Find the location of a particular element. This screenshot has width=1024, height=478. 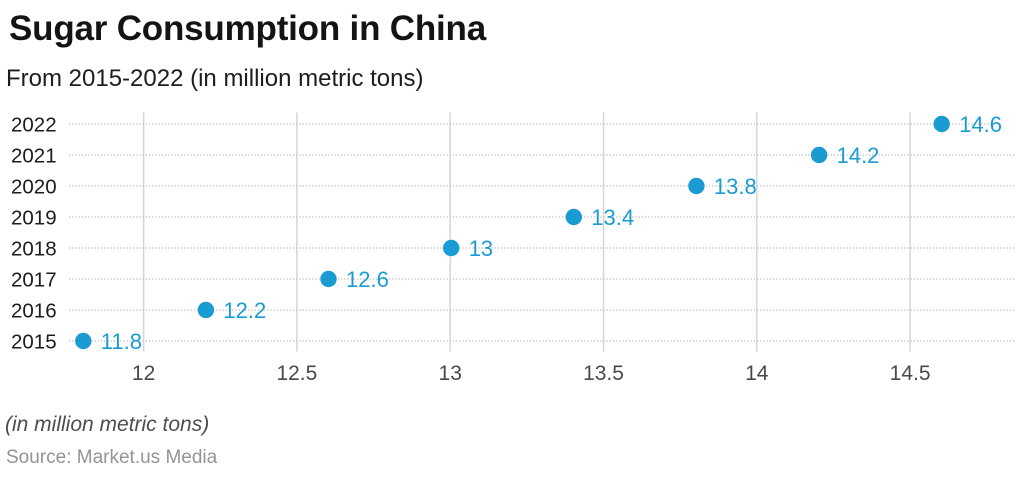

svg-text: 2018 is located at coordinates (34, 249).